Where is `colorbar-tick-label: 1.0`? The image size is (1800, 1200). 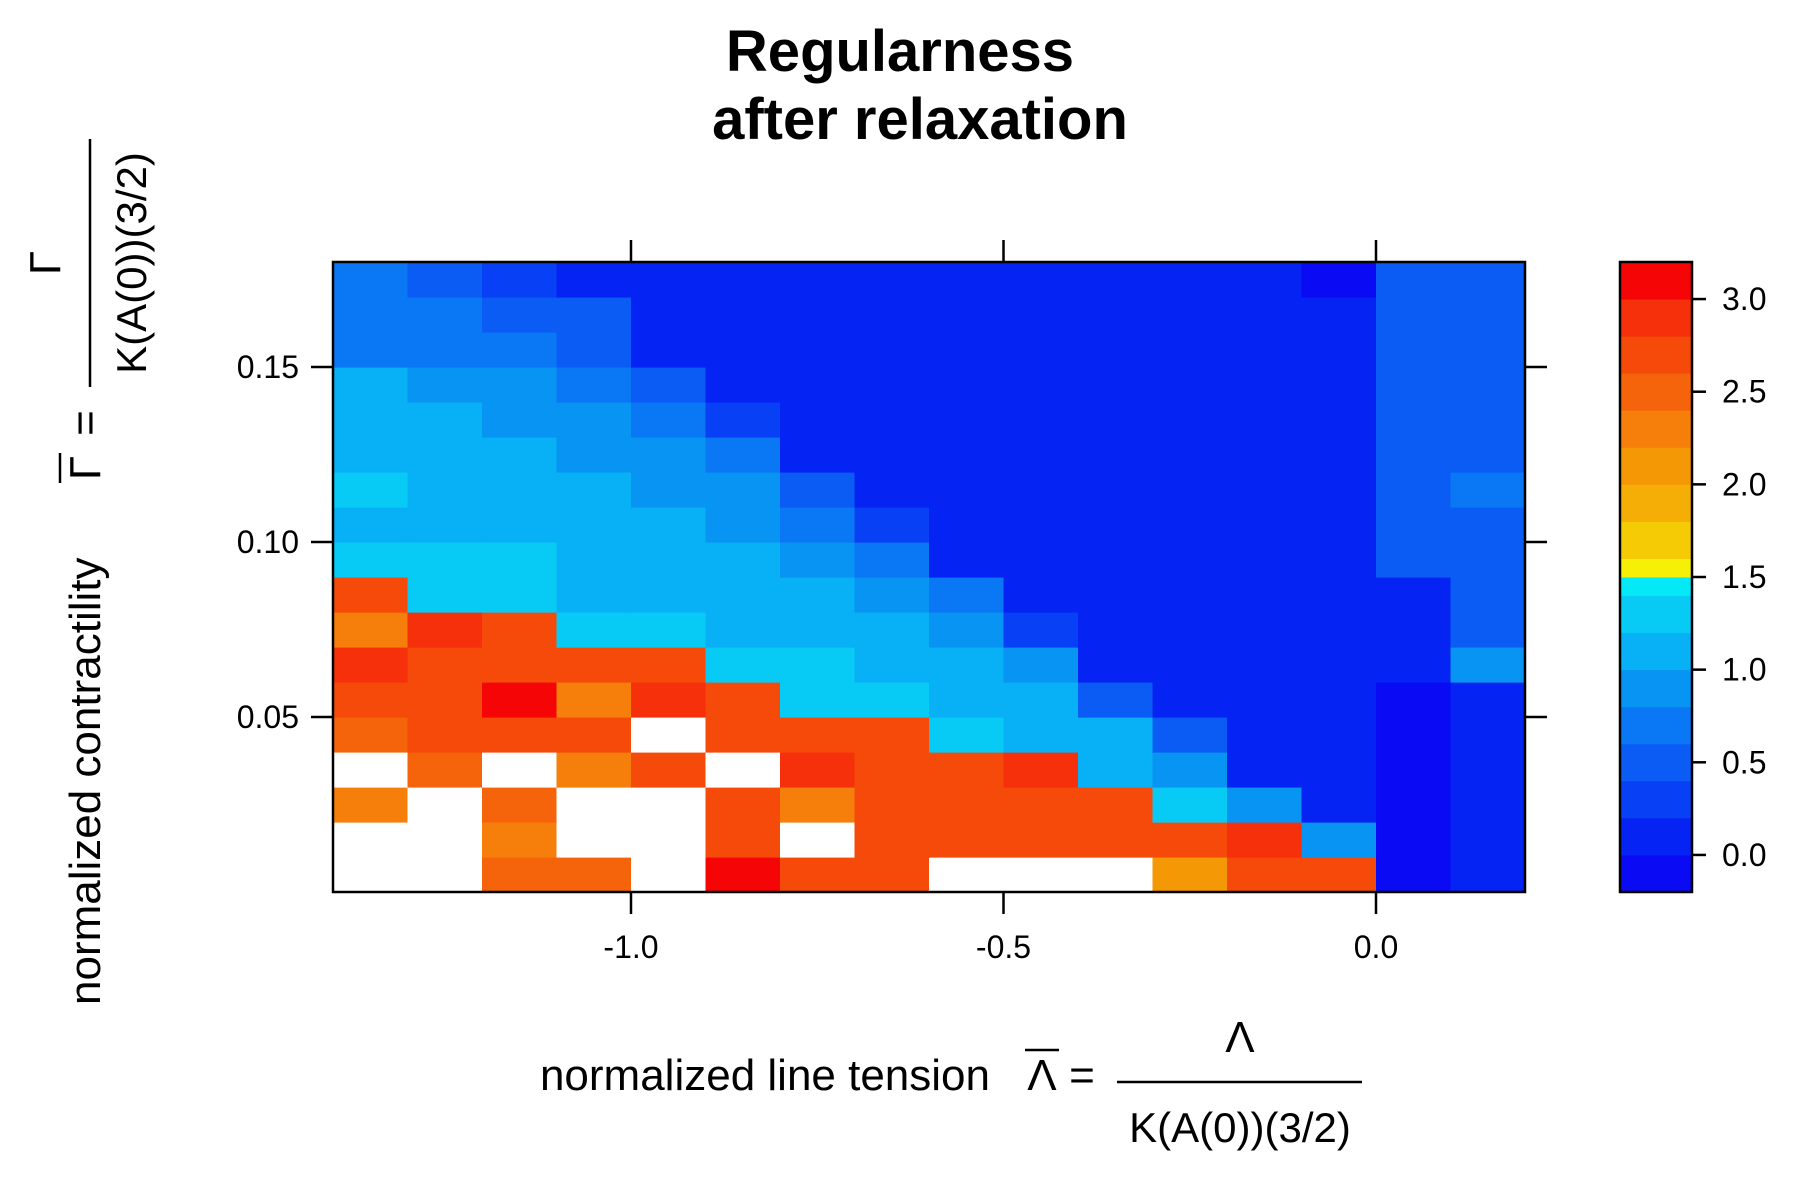
colorbar-tick-label: 1.0 is located at coordinates (1744, 670).